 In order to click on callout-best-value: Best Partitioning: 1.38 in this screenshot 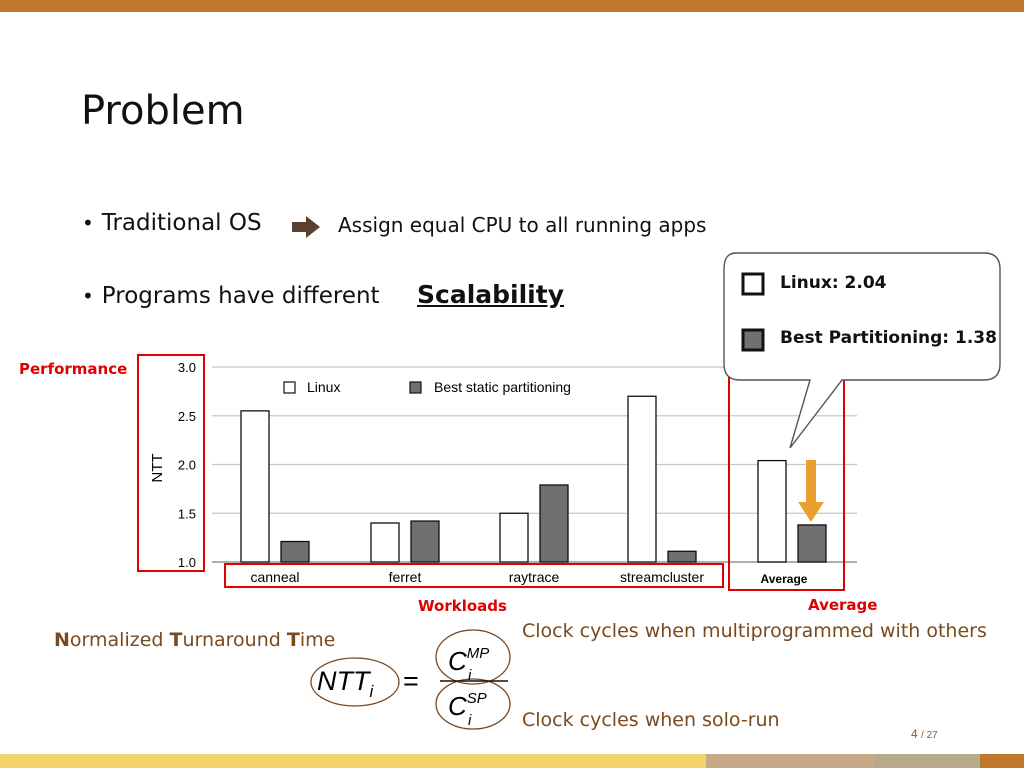, I will do `click(888, 338)`.